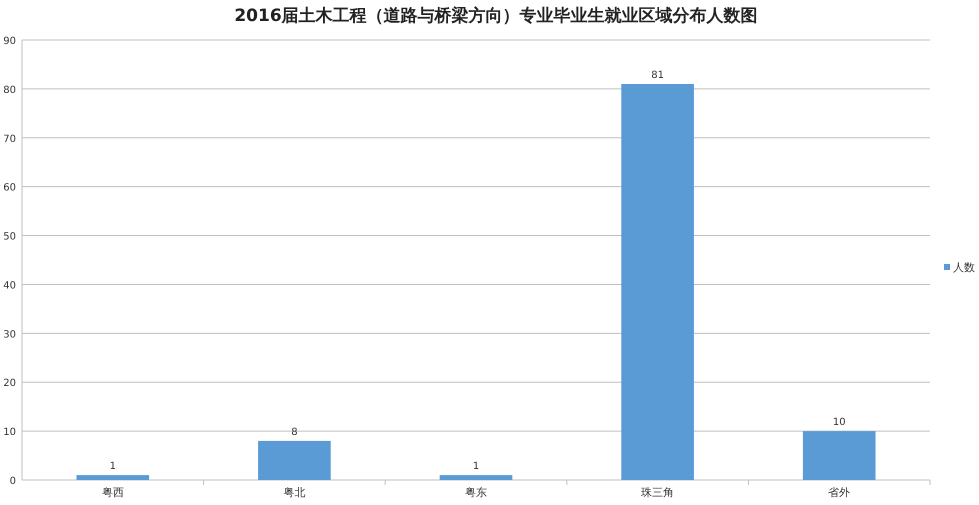 The height and width of the screenshot is (505, 979). I want to click on y-tick-label: 70, so click(9, 139).